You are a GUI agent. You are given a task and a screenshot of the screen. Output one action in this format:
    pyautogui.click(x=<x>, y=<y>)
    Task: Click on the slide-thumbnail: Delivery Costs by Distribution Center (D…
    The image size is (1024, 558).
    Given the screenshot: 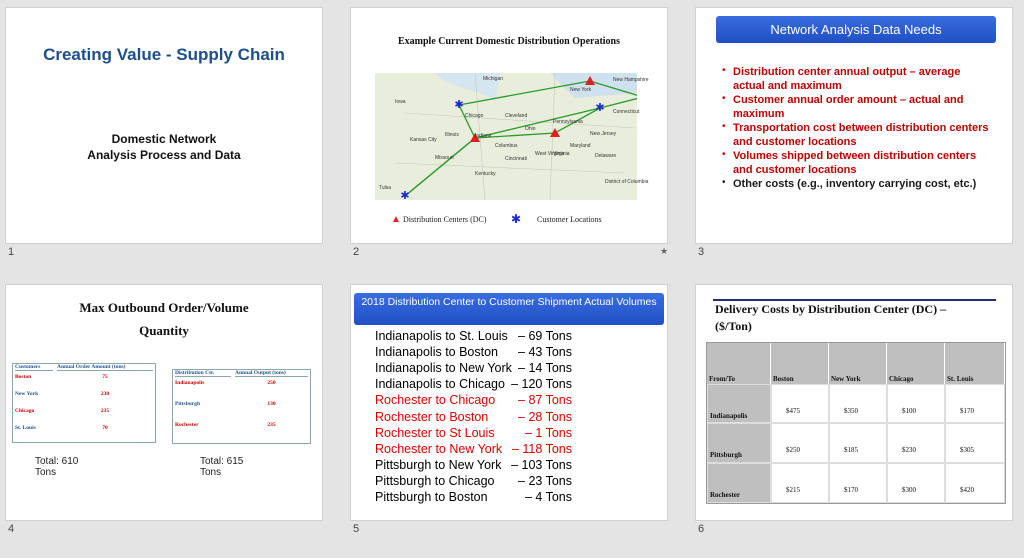 What is the action you would take?
    pyautogui.click(x=854, y=402)
    